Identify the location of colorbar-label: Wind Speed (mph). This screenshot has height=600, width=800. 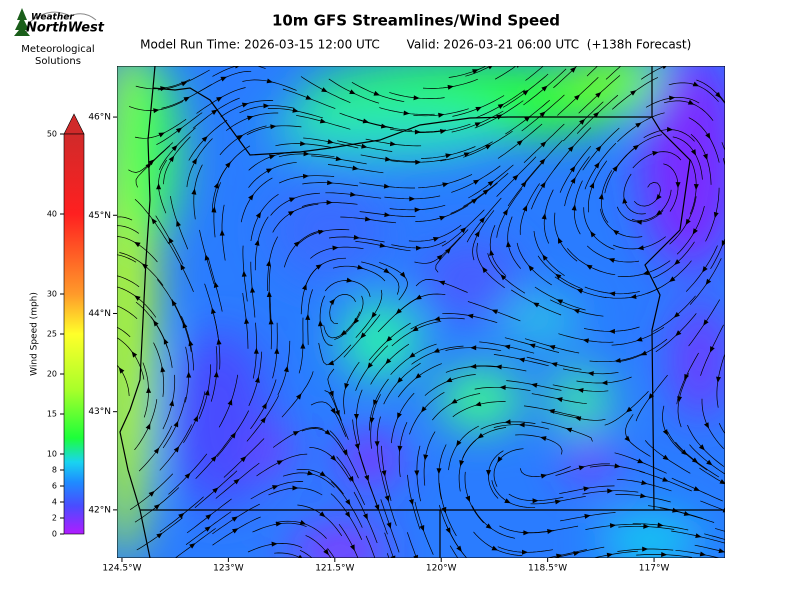
(35, 334).